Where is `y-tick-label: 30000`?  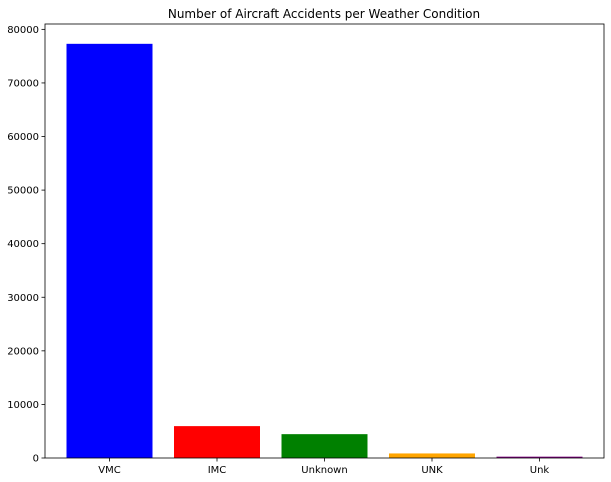
y-tick-label: 30000 is located at coordinates (23, 298).